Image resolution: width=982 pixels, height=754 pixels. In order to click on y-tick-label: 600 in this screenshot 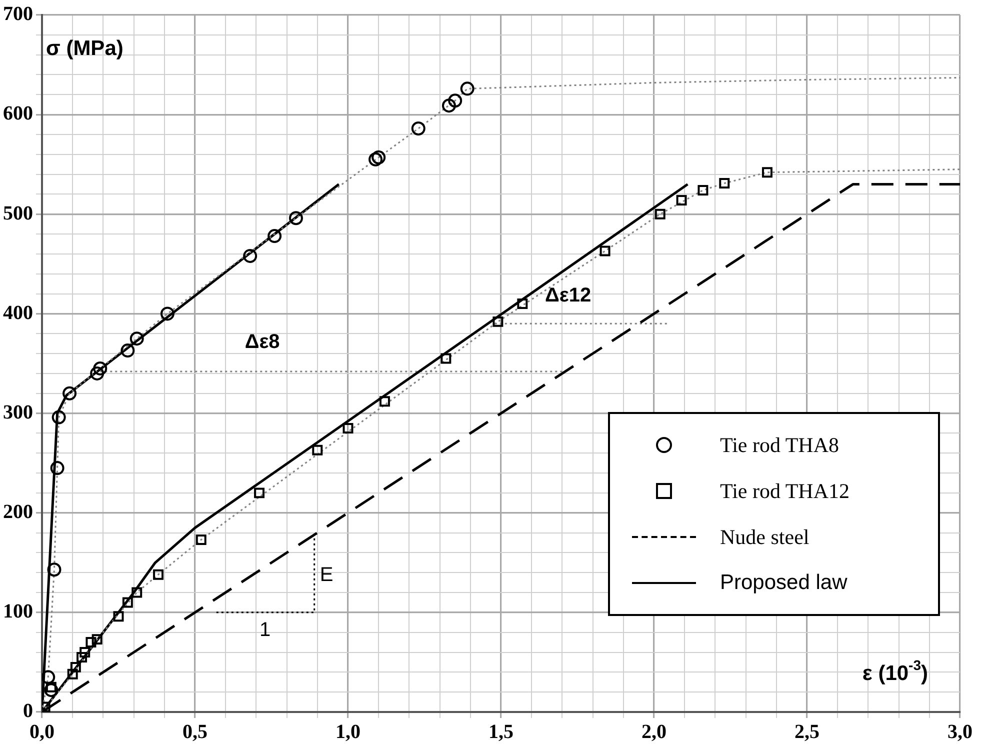, I will do `click(18, 113)`.